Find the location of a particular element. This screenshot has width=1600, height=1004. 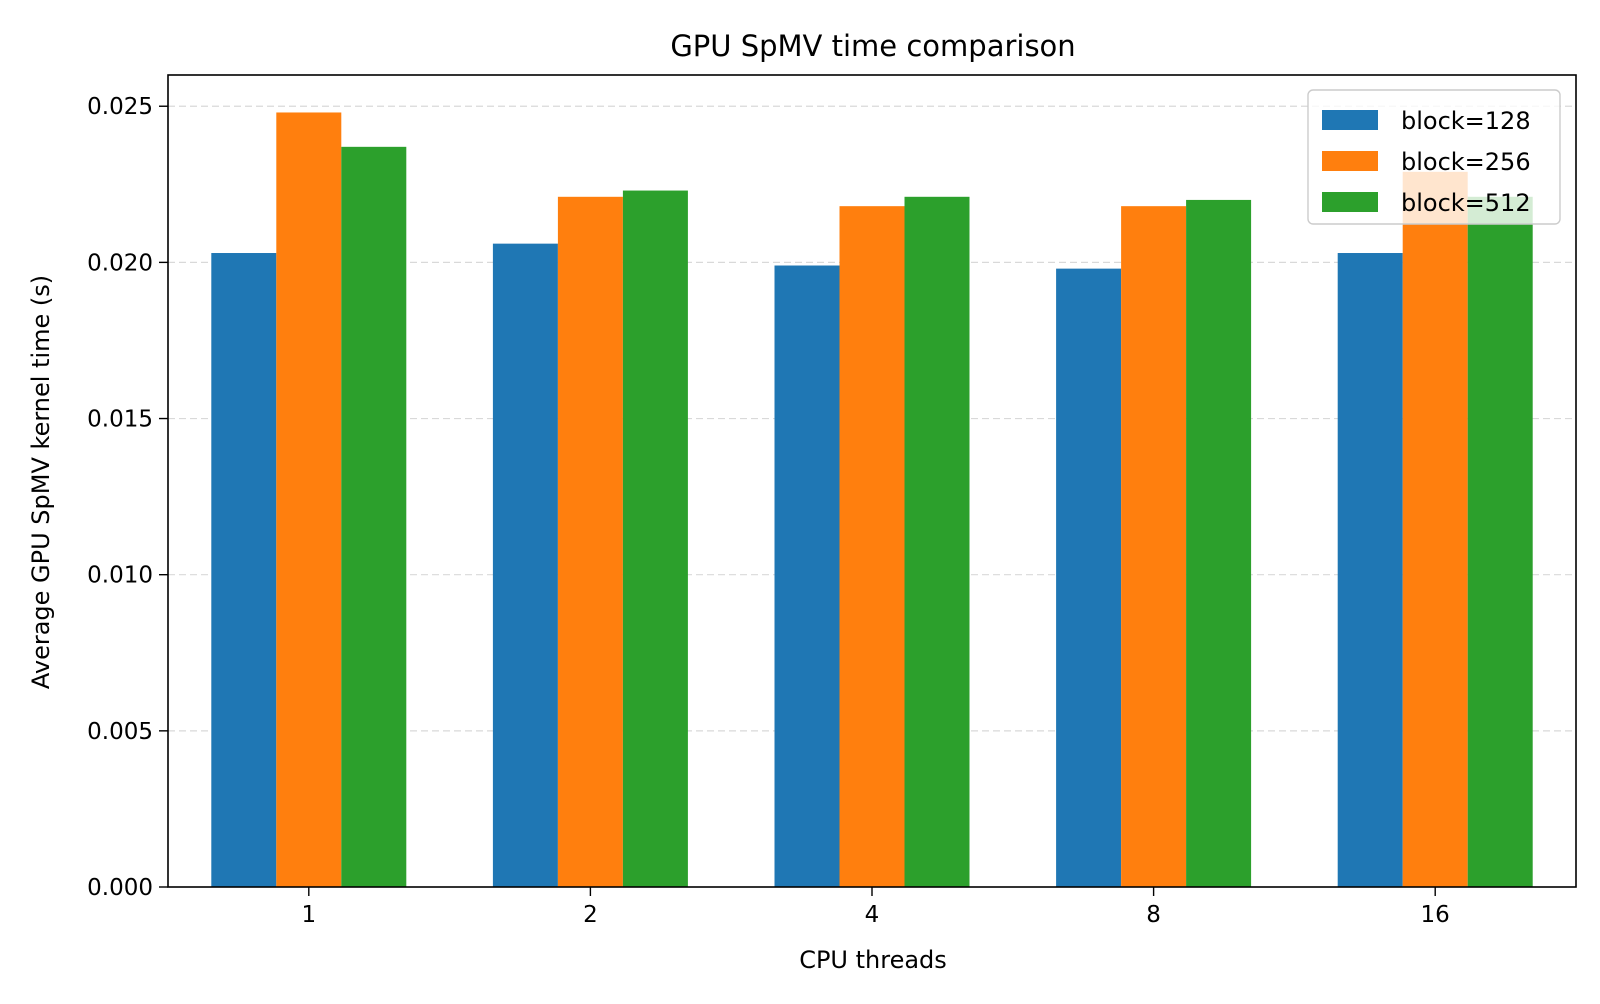

x-axis: 1 2 4 8 16 is located at coordinates (875, 907).